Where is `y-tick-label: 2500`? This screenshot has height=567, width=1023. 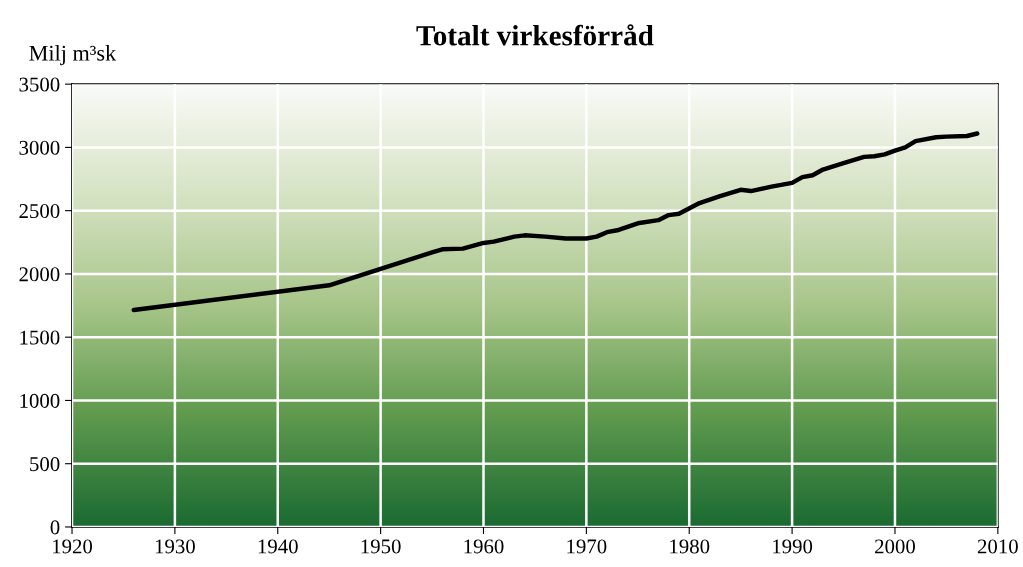
y-tick-label: 2500 is located at coordinates (39, 211).